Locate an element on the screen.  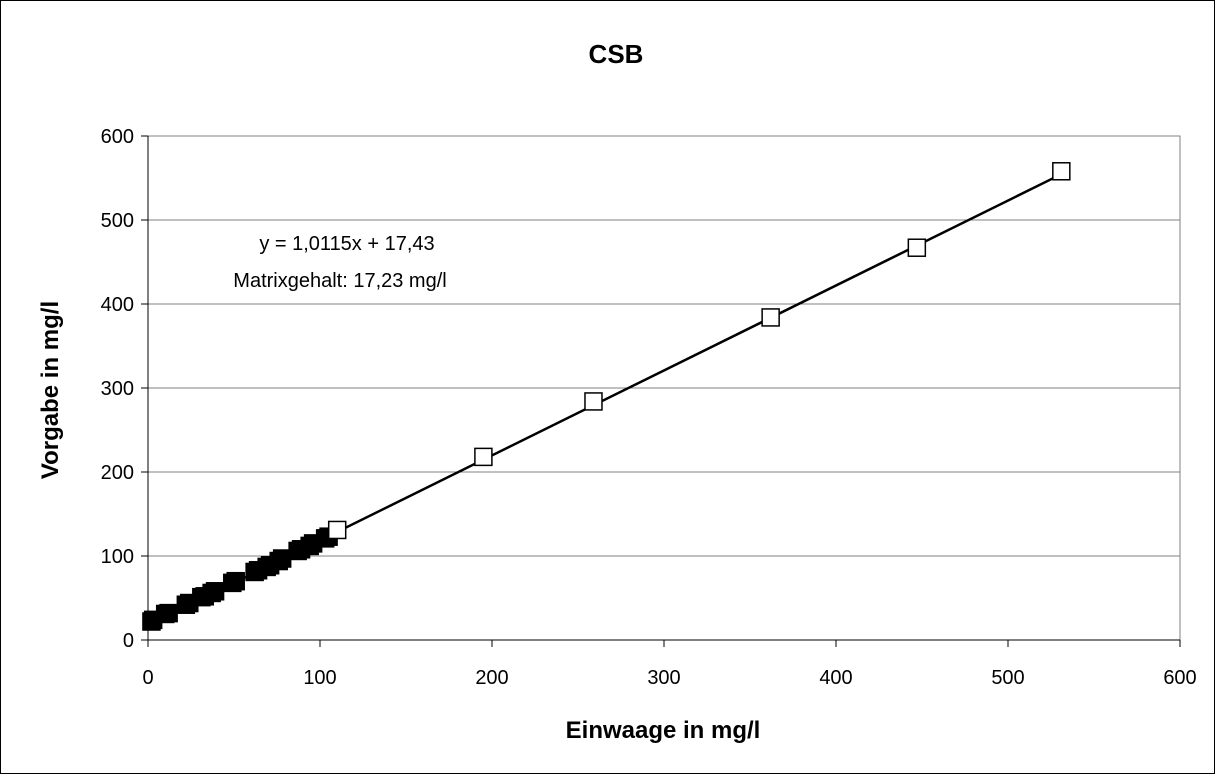
matrix-annotation: Matrixgehalt: 17,23 mg/l is located at coordinates (339, 281).